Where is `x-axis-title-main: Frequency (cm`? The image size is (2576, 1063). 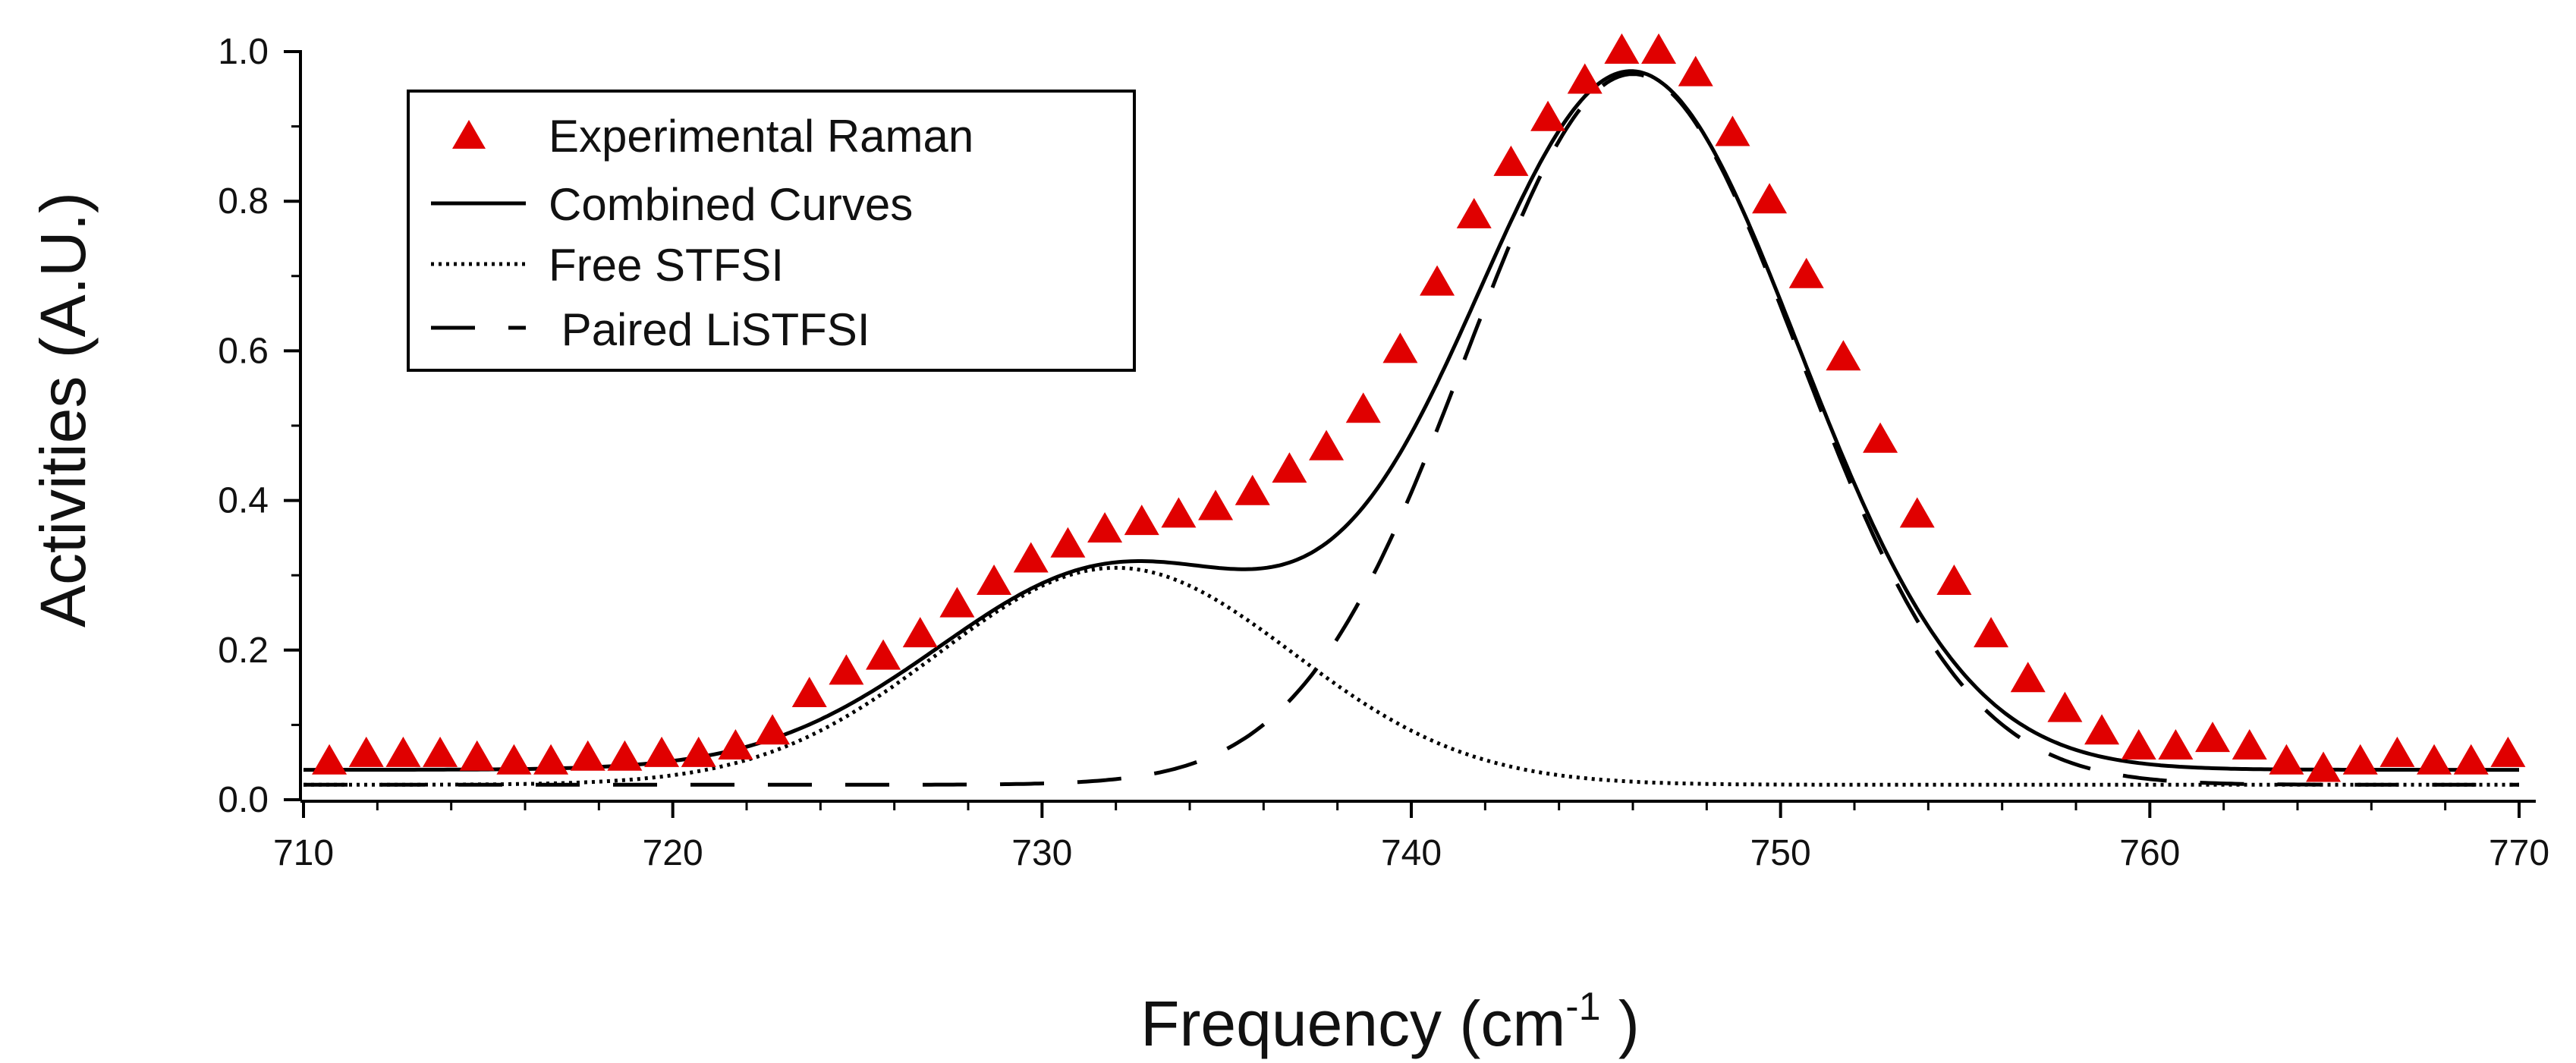 x-axis-title-main: Frequency (cm is located at coordinates (1352, 1023).